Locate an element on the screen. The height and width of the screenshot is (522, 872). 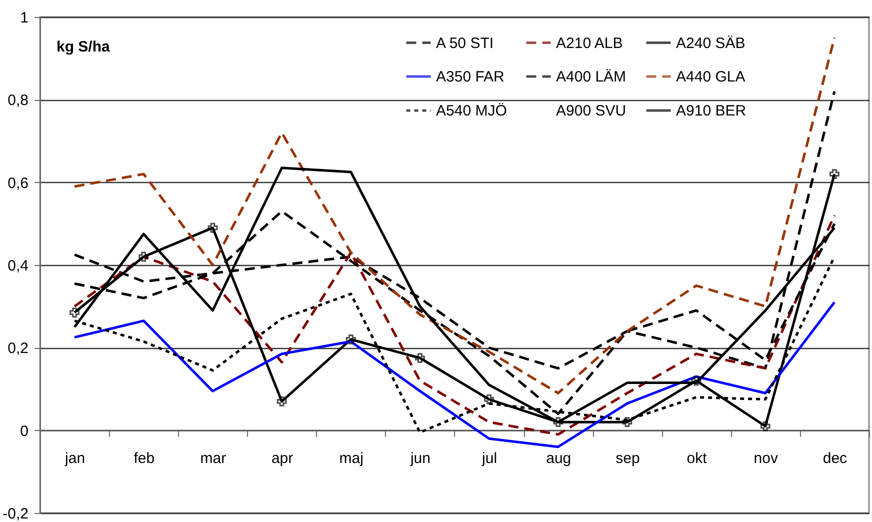
y-tick-label: 0,8 is located at coordinates (18, 101).